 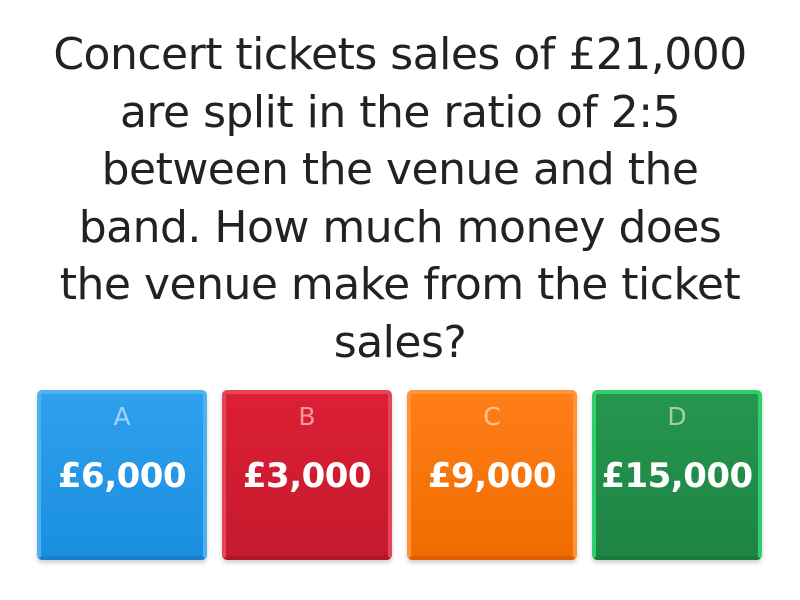 What do you see at coordinates (307, 416) in the screenshot?
I see `answer-letter: B` at bounding box center [307, 416].